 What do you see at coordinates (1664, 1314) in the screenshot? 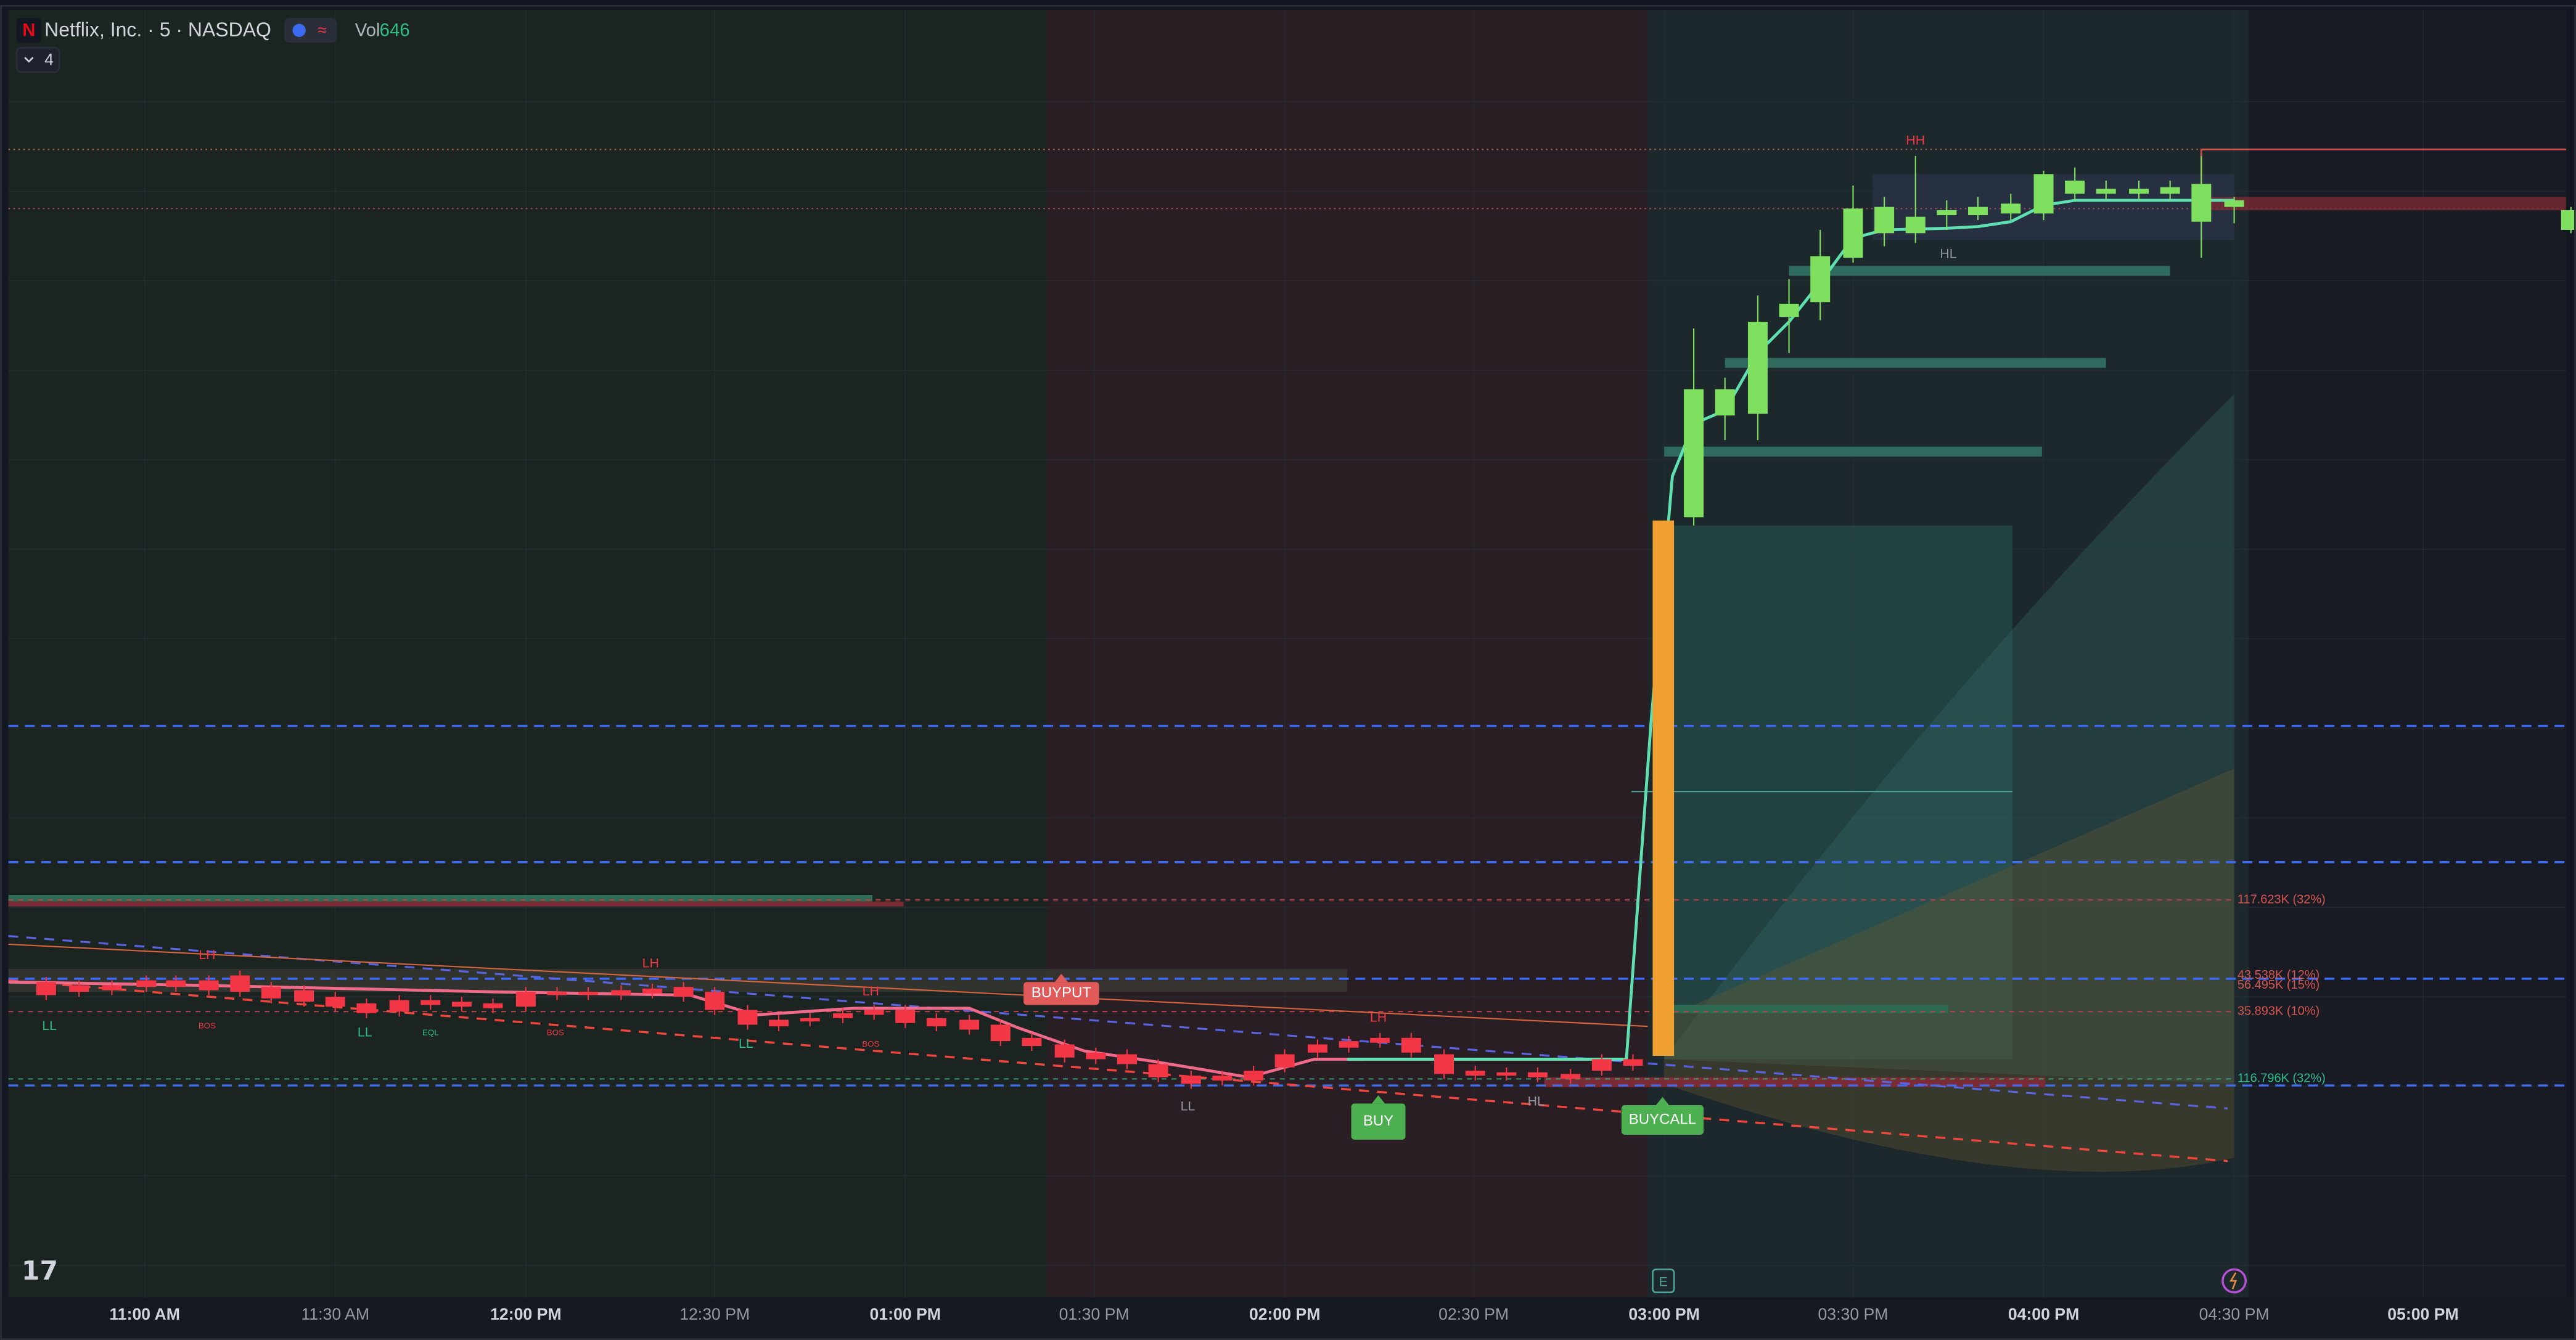
I see `time-label: 03:00 PM` at bounding box center [1664, 1314].